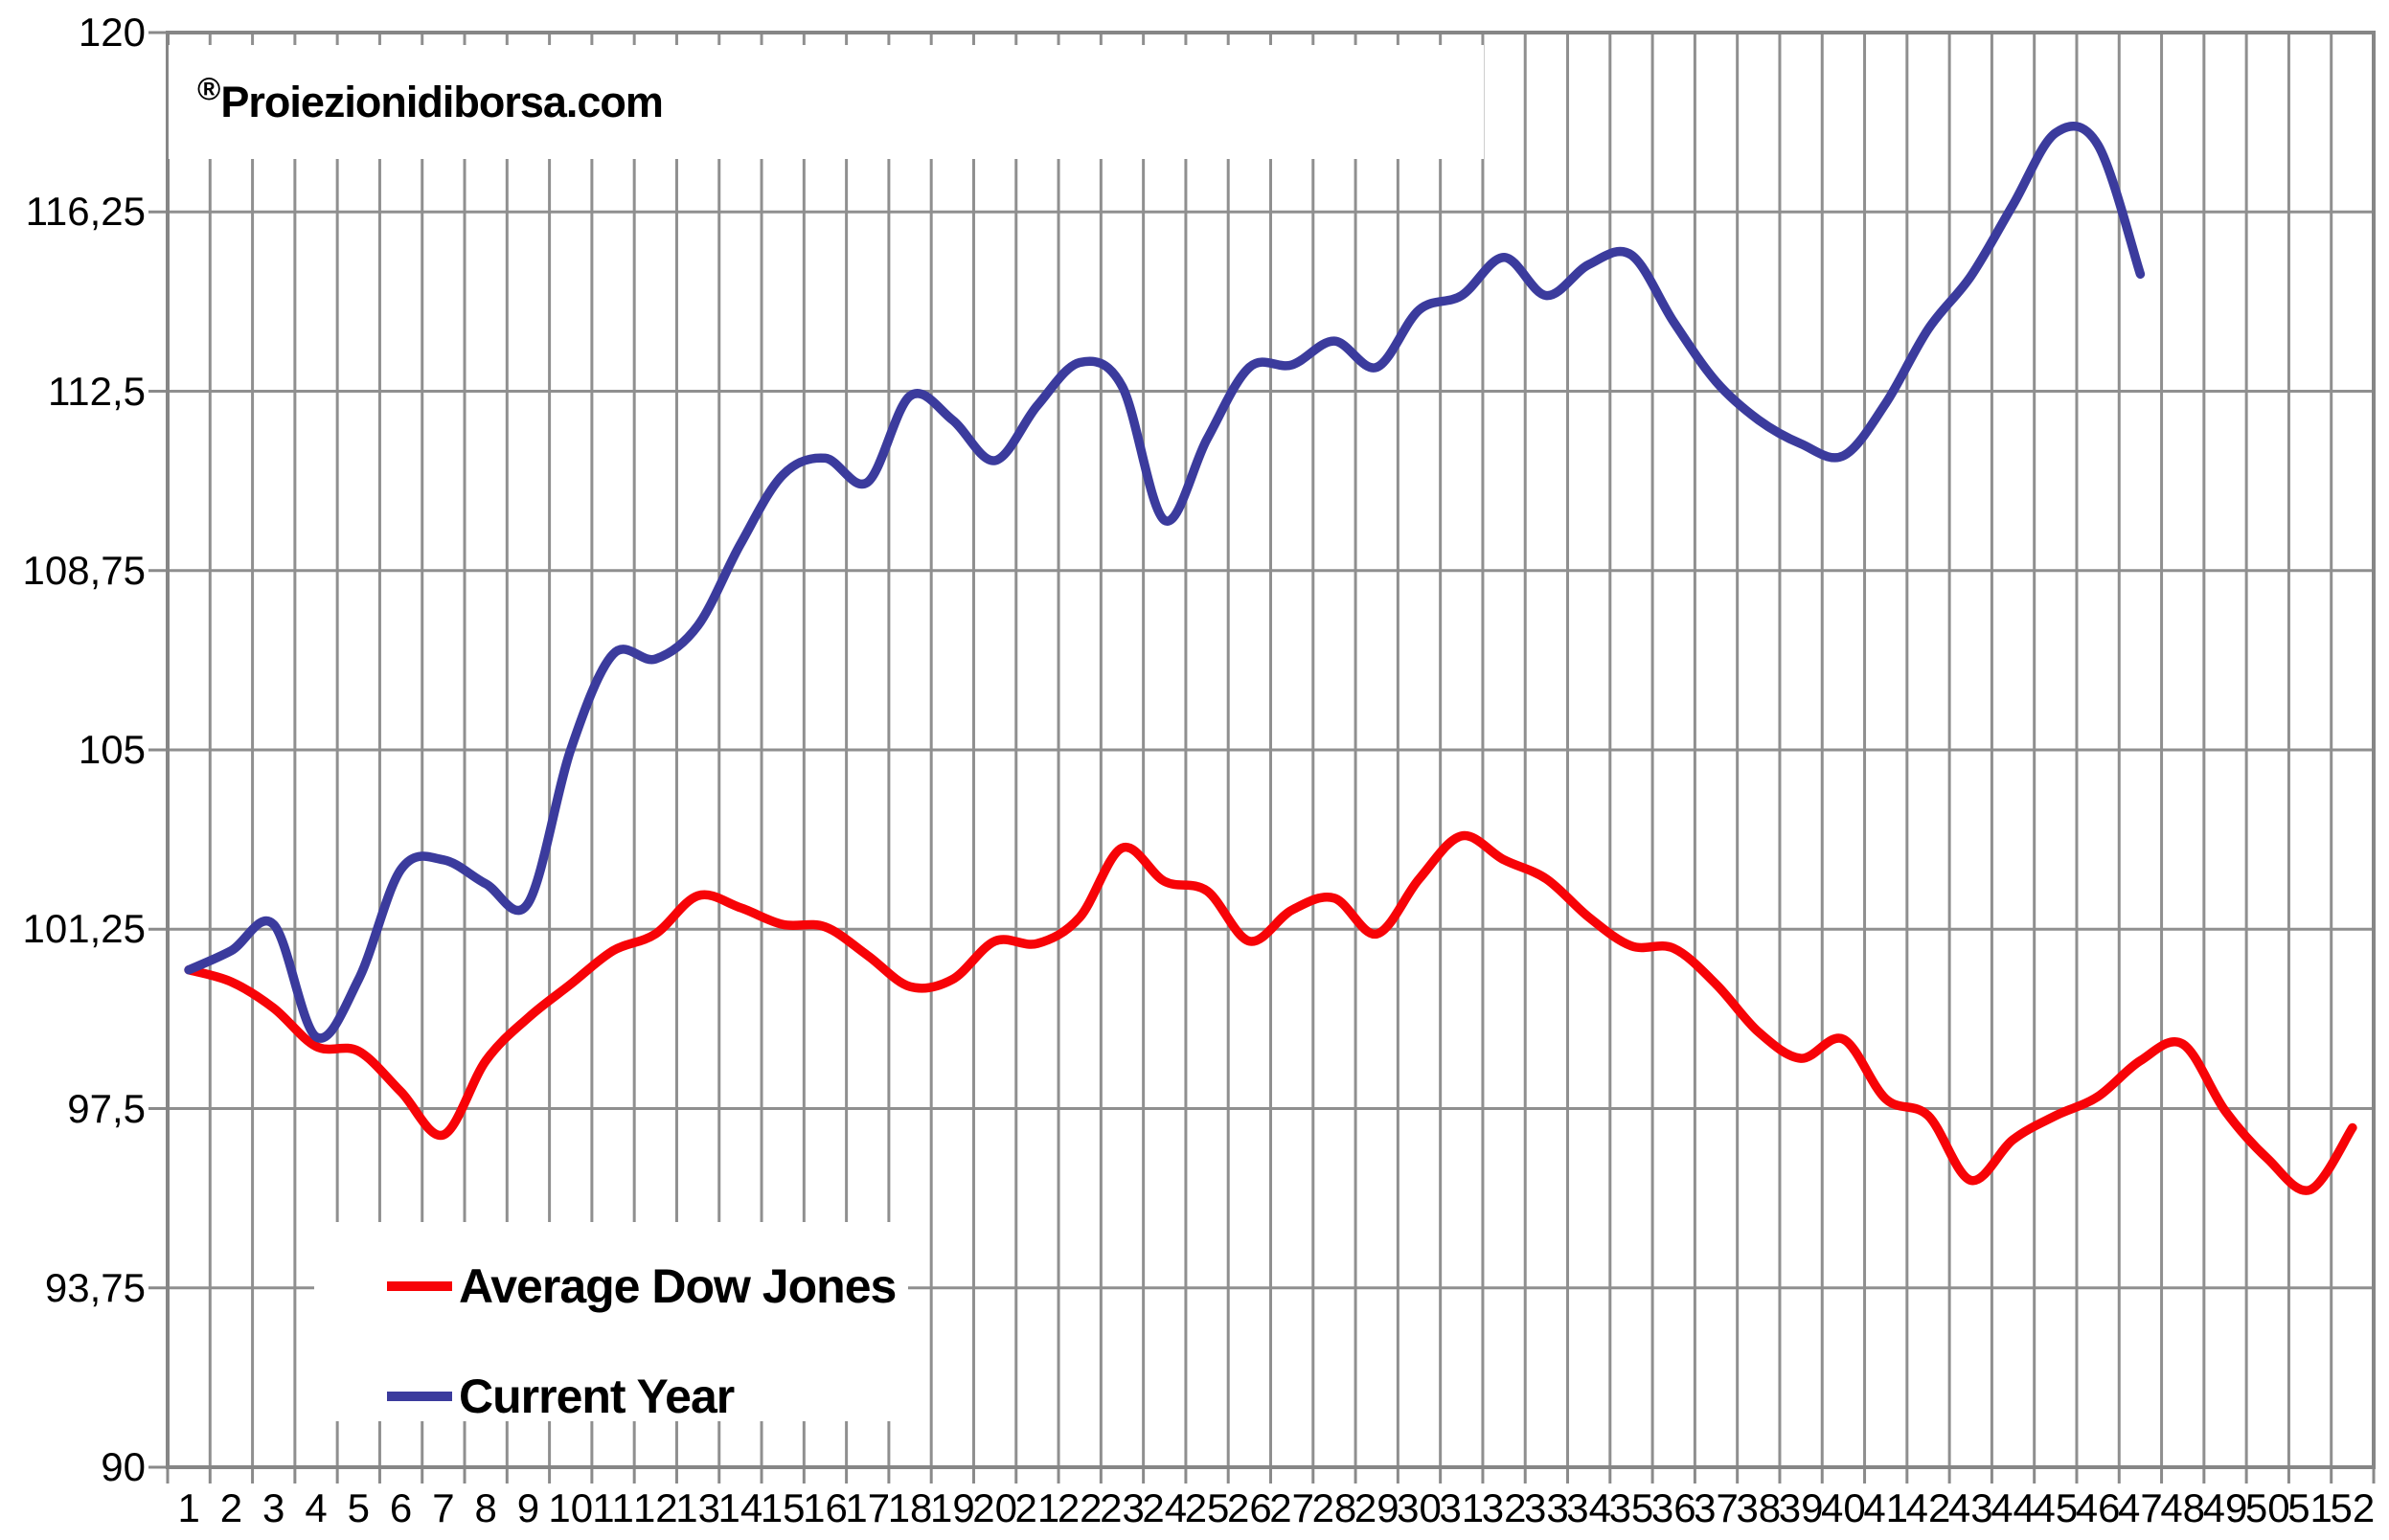  I want to click on x-axis-tick-label: 24, so click(1165, 1507).